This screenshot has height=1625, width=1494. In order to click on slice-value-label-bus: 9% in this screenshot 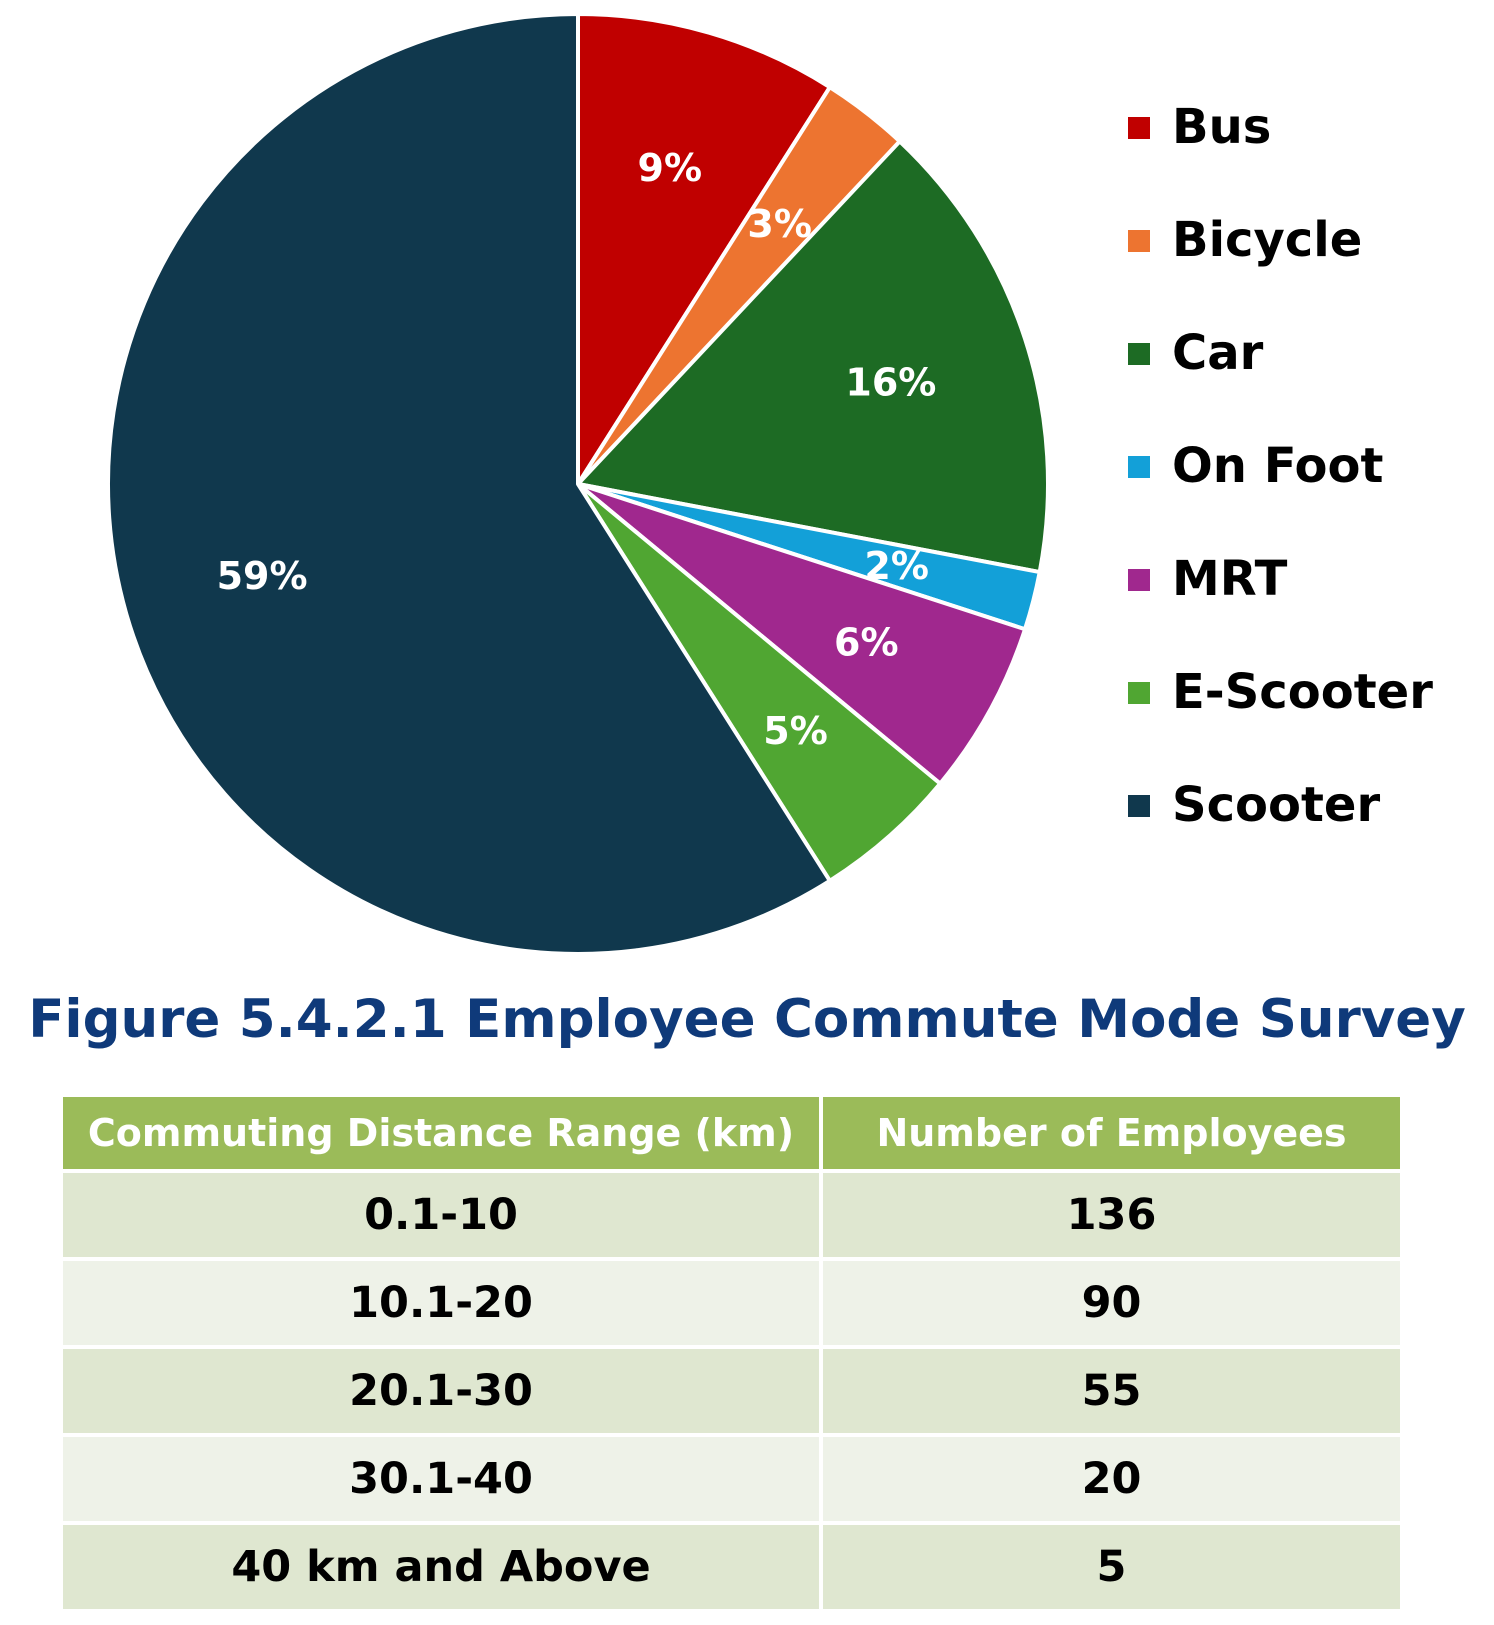, I will do `click(670, 168)`.